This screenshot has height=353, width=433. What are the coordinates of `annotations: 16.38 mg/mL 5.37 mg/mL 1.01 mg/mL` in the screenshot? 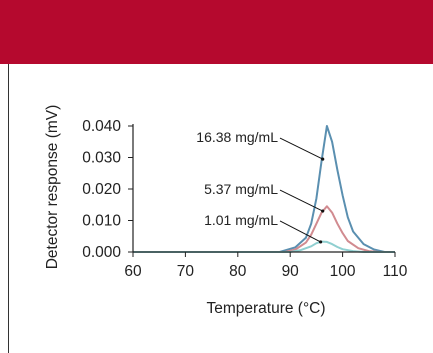 It's located at (260, 186).